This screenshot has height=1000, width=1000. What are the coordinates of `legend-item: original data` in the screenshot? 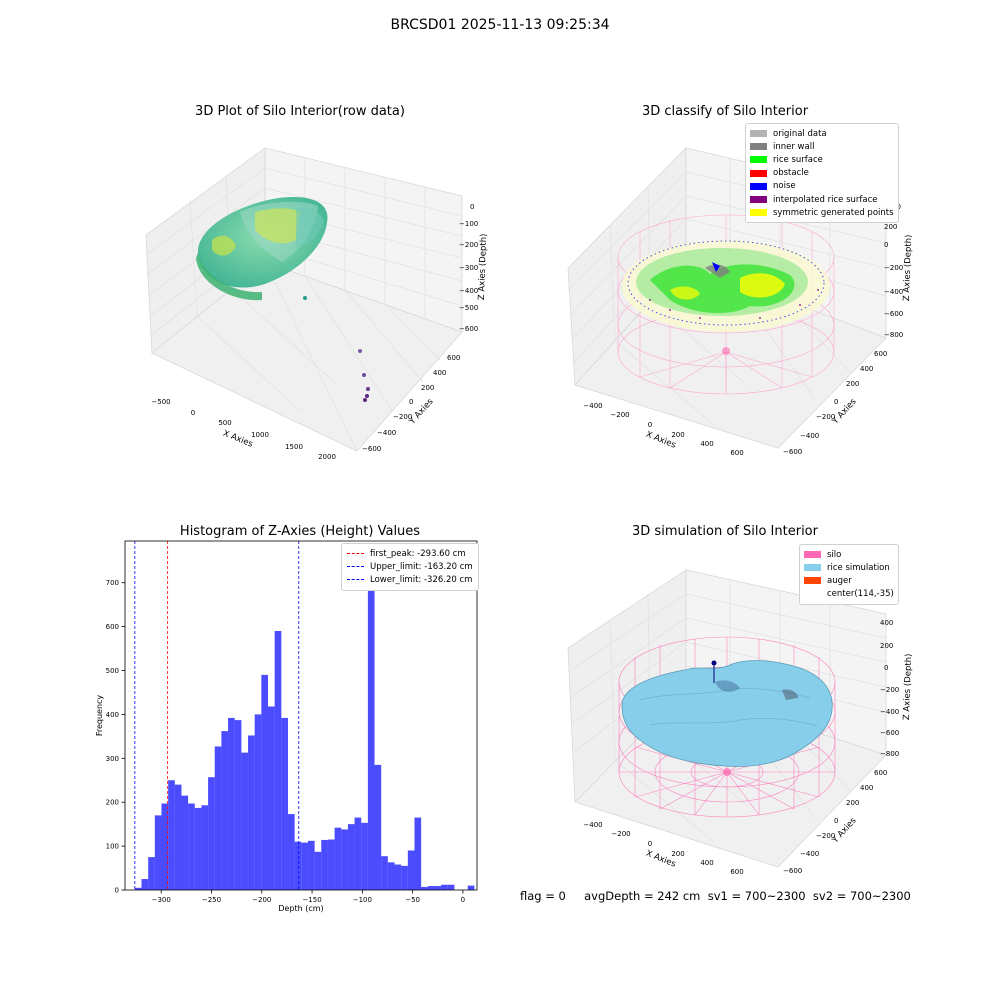 It's located at (822, 133).